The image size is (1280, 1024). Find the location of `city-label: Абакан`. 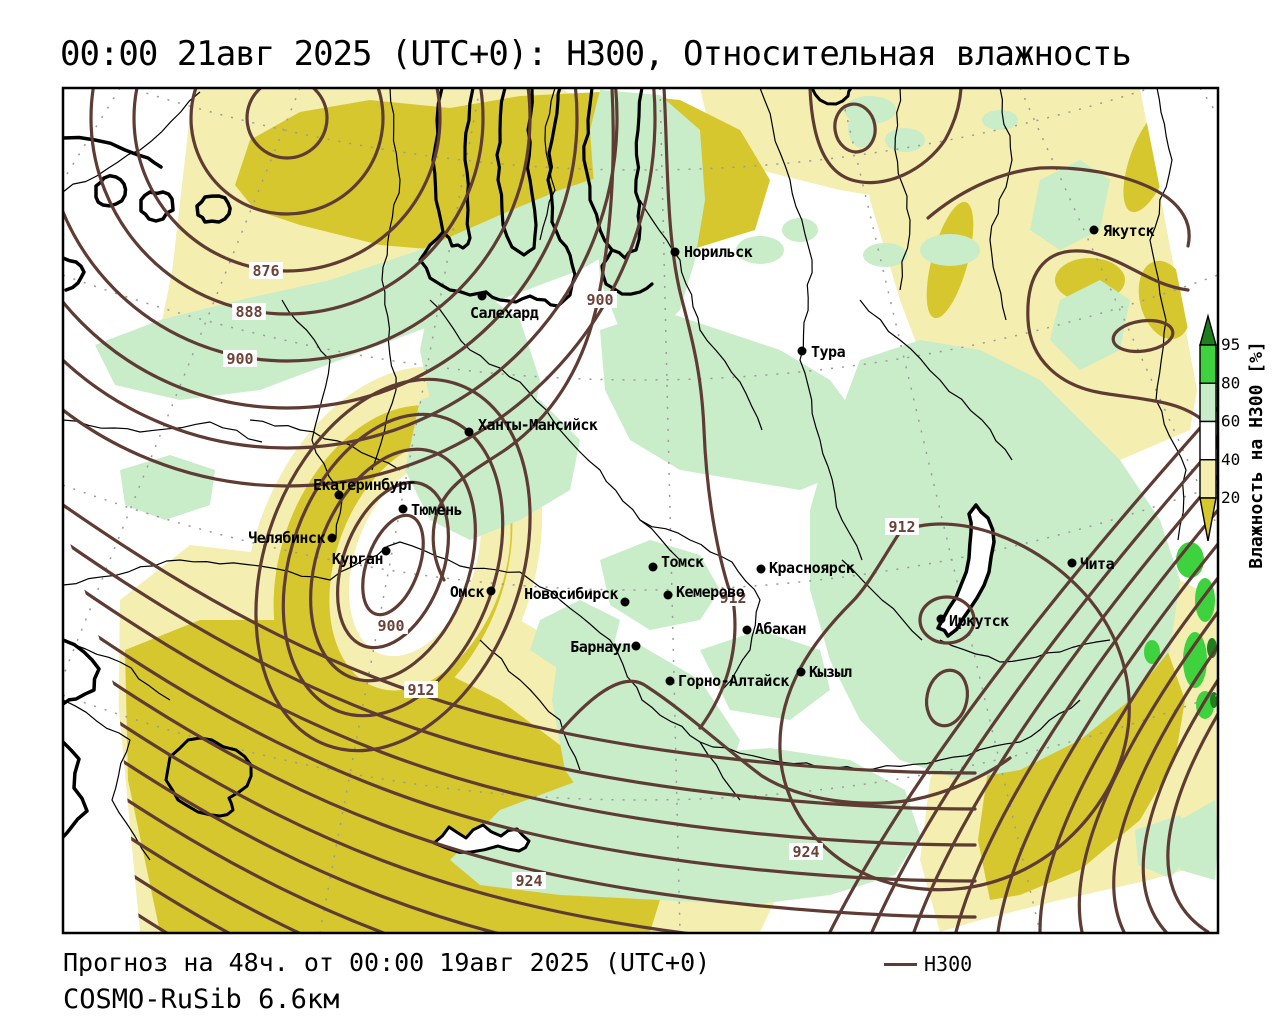

city-label: Абакан is located at coordinates (780, 629).